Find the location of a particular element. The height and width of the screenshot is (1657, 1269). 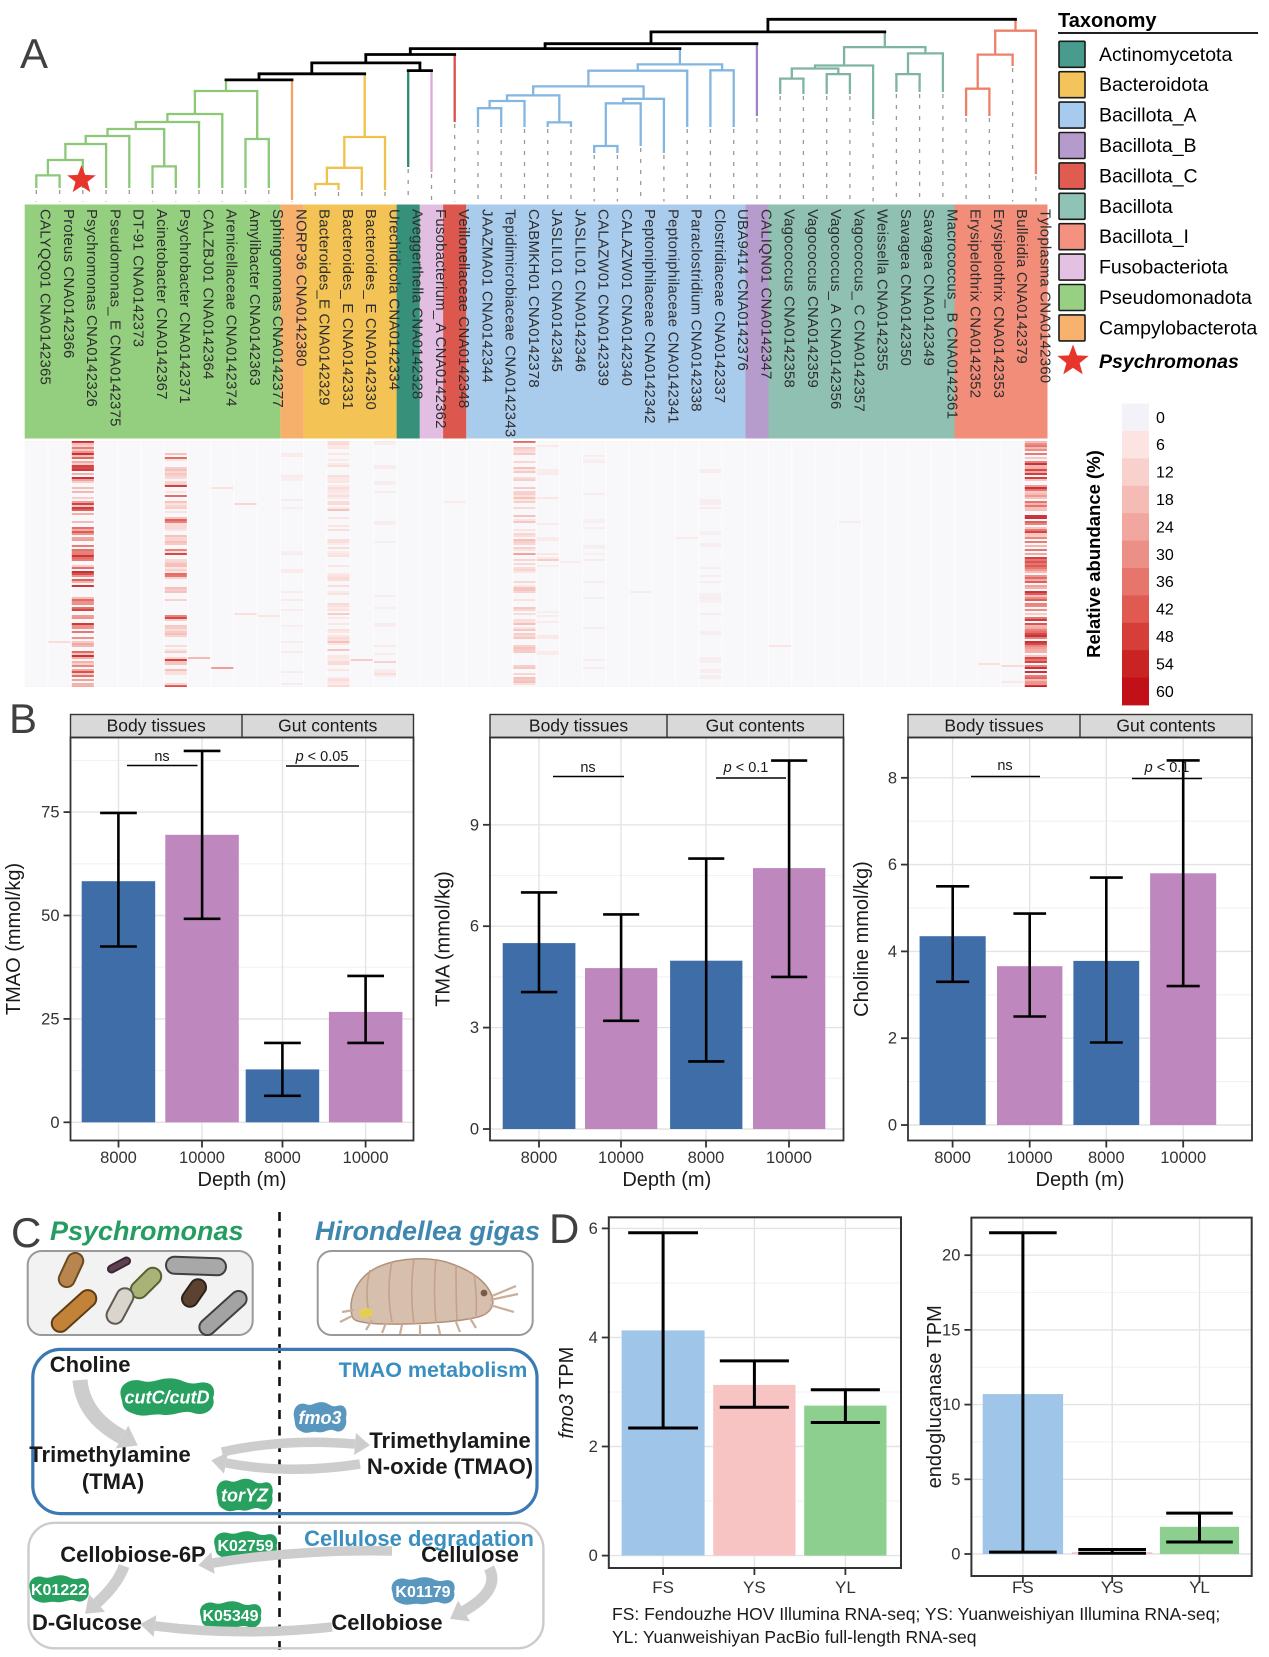

svg-text: 30 is located at coordinates (1165, 555).